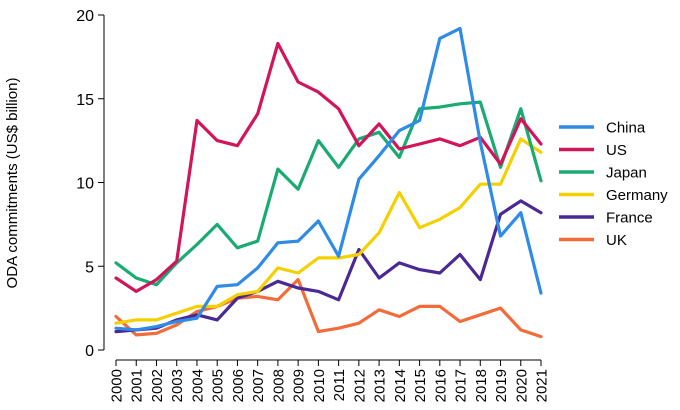 Image resolution: width=680 pixels, height=410 pixels. I want to click on x-tick-label: 2020, so click(521, 385).